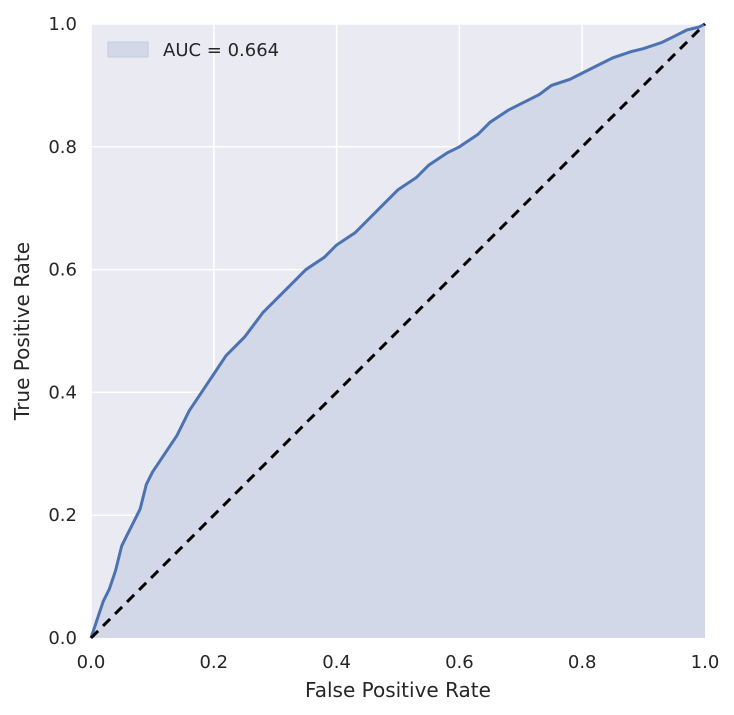 This screenshot has width=734, height=715. What do you see at coordinates (62, 24) in the screenshot?
I see `y-tick-label: 1.0` at bounding box center [62, 24].